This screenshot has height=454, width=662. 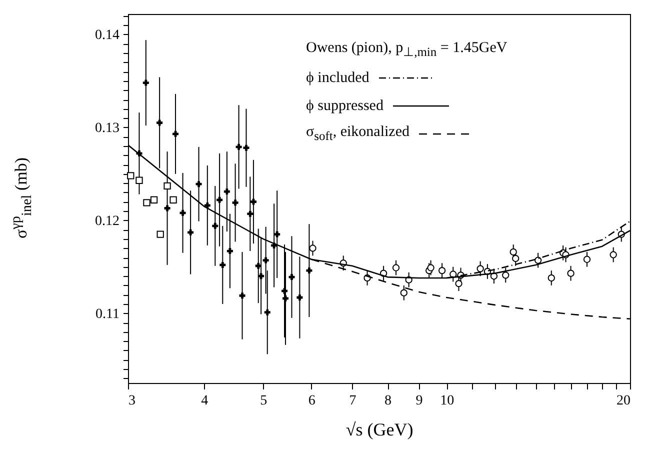 What do you see at coordinates (312, 401) in the screenshot?
I see `x-tick-label: 6` at bounding box center [312, 401].